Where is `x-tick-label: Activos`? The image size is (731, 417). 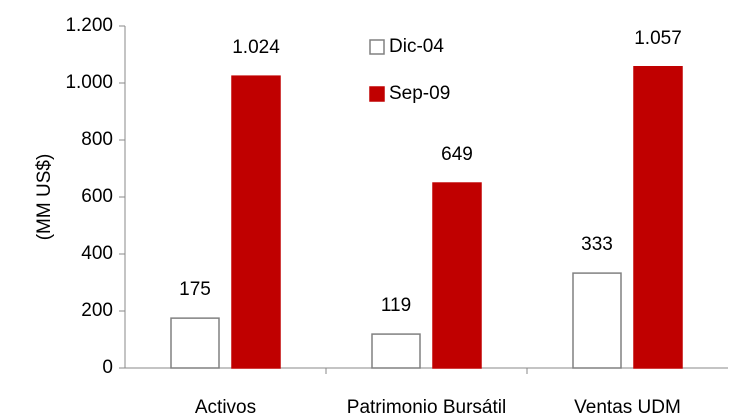
x-tick-label: Activos is located at coordinates (225, 407).